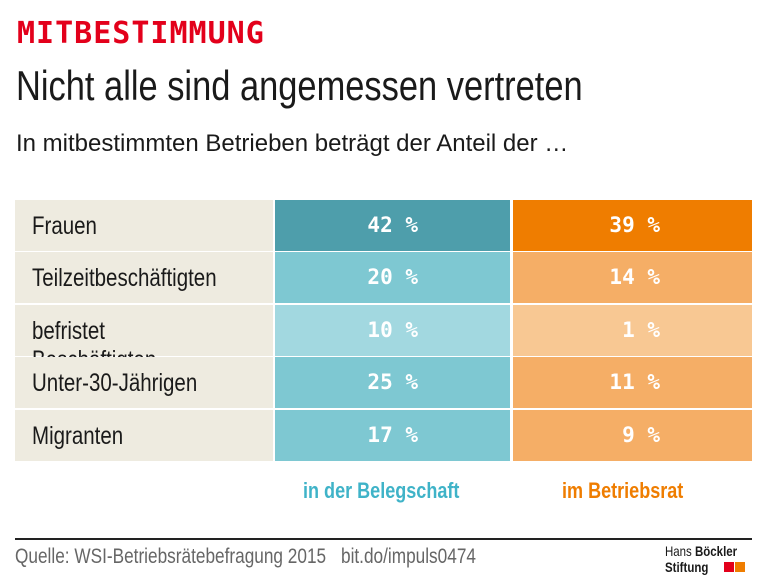 Image resolution: width=768 pixels, height=584 pixels. I want to click on cell-belegschaft: 10 %, so click(392, 330).